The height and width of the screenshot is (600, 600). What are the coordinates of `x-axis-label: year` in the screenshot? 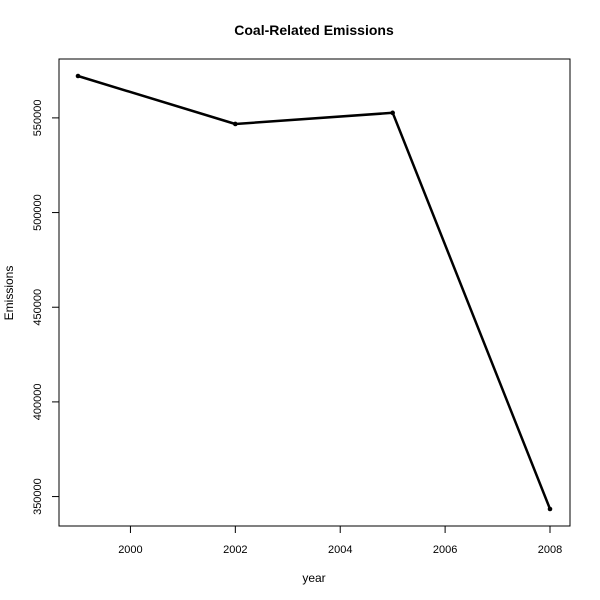 It's located at (313, 578).